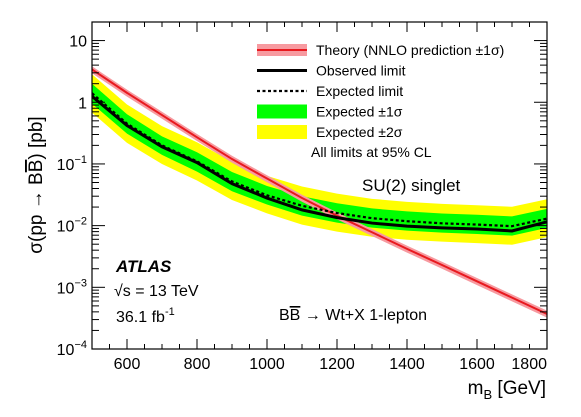 The height and width of the screenshot is (417, 581). I want to click on x-tick-label: 1600, so click(477, 364).